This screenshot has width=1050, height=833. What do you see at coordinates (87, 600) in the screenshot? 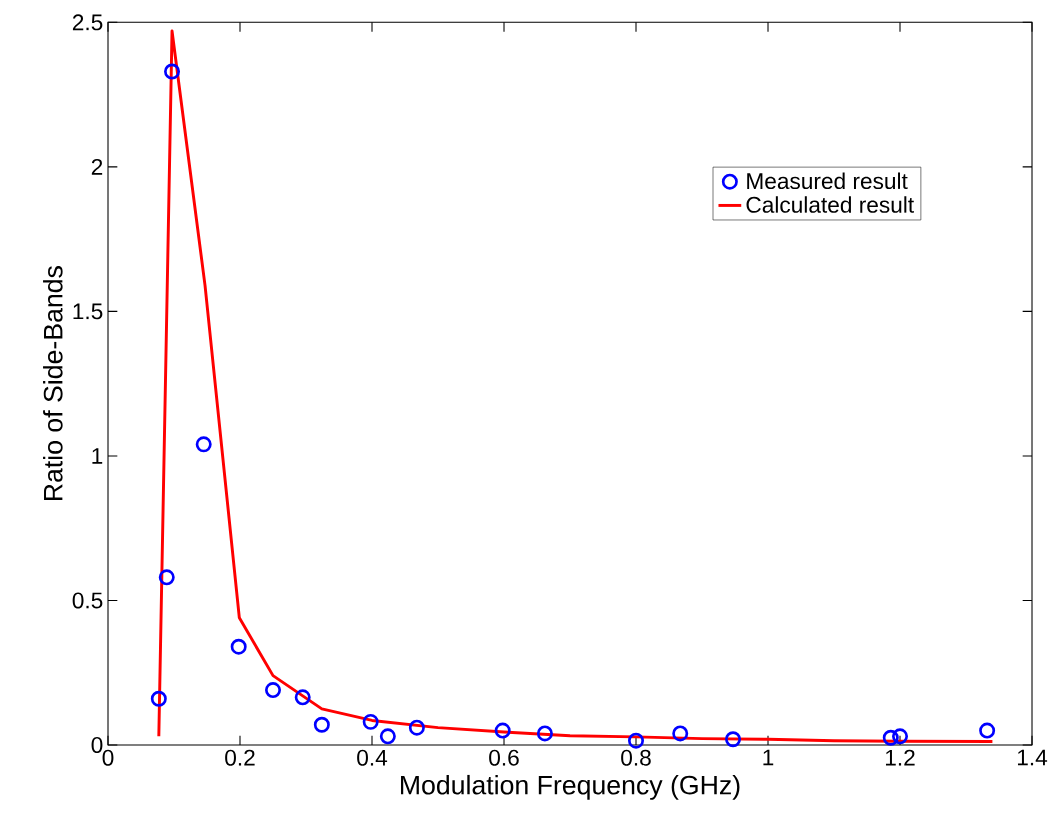
I see `y-tick-label: 0.5` at bounding box center [87, 600].